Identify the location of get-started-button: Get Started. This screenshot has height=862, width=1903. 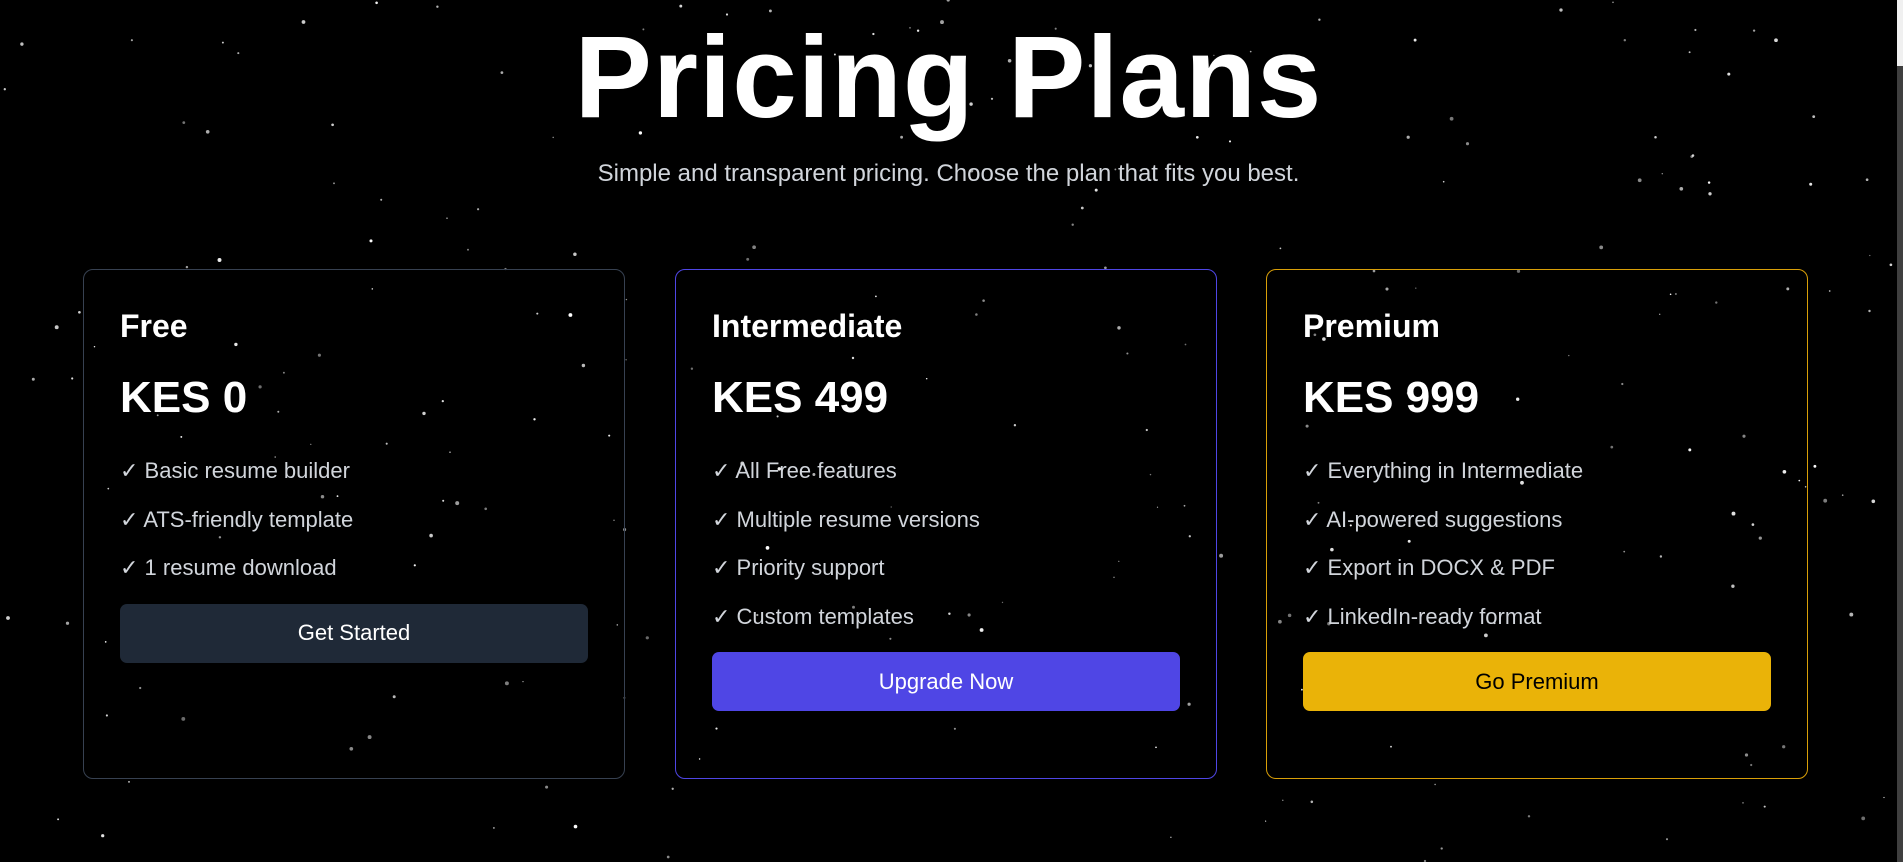
(354, 633).